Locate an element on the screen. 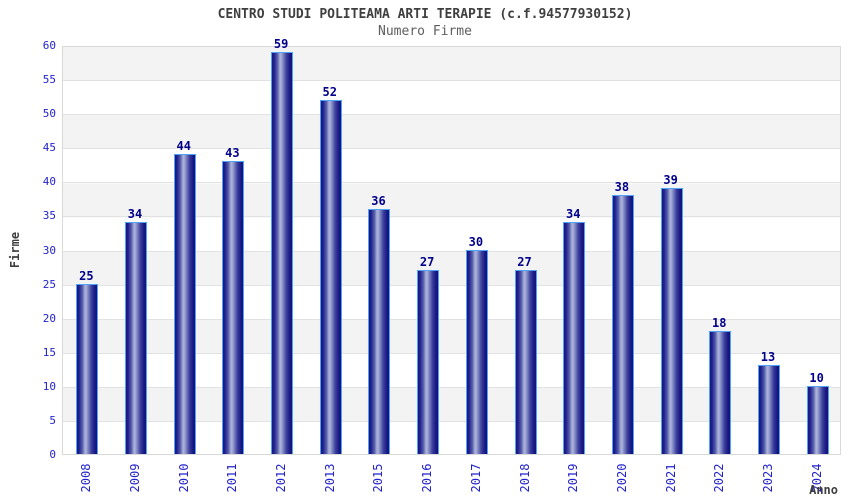 This screenshot has height=500, width=850. y-tick-label: 35 is located at coordinates (49, 216).